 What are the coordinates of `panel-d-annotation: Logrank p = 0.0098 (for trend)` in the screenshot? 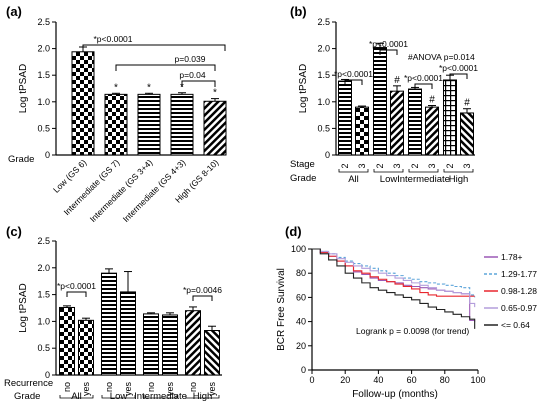 It's located at (412, 331).